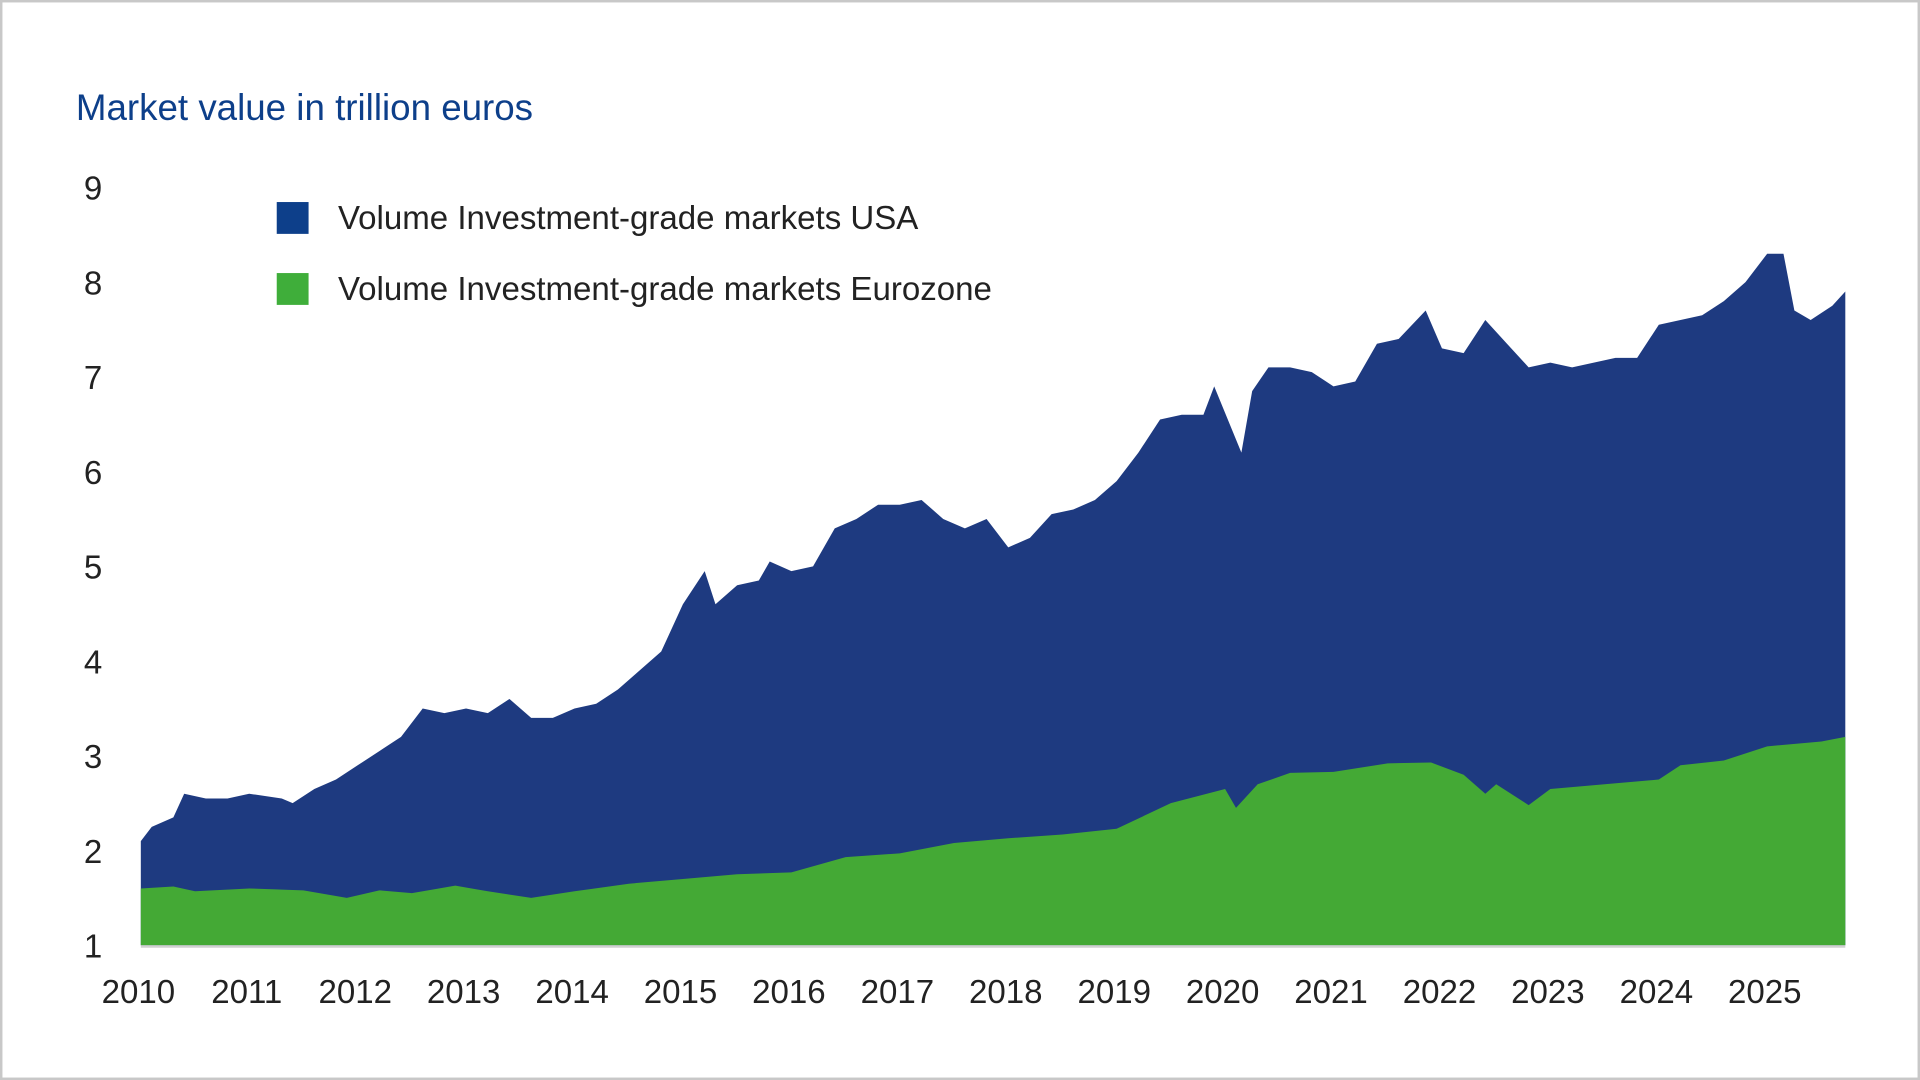  I want to click on x-tick-label: 2021, so click(1331, 992).